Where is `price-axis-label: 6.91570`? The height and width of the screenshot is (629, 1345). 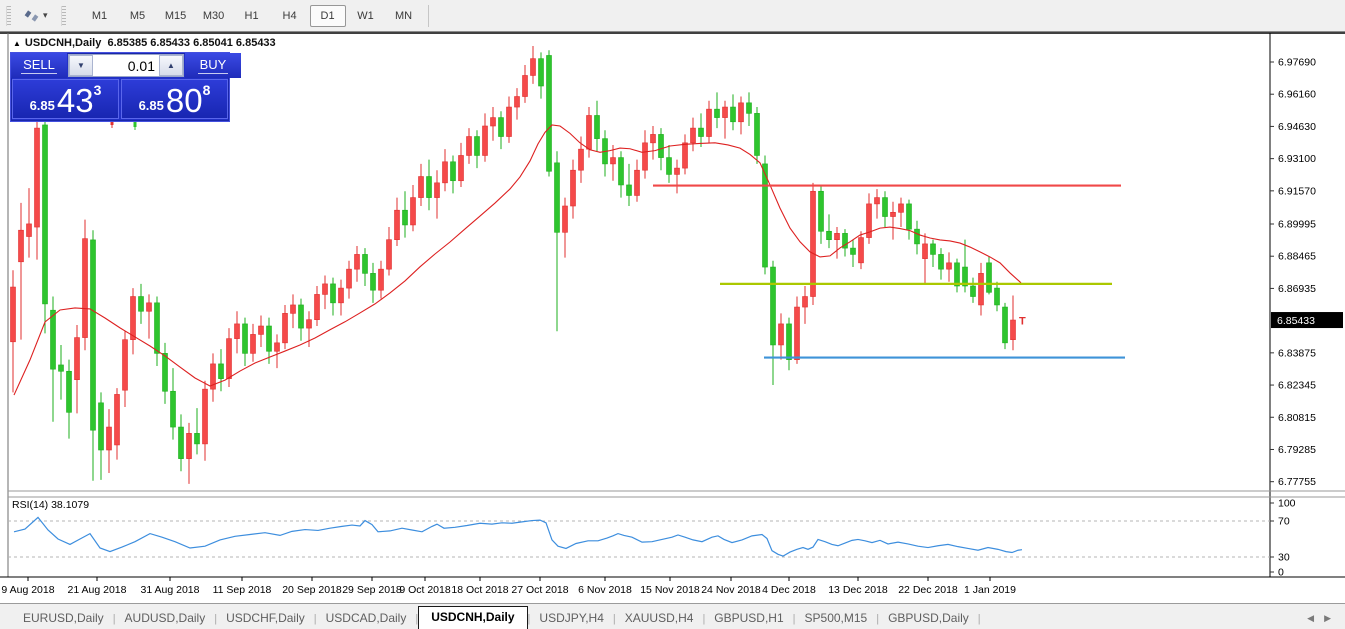 price-axis-label: 6.91570 is located at coordinates (1297, 191).